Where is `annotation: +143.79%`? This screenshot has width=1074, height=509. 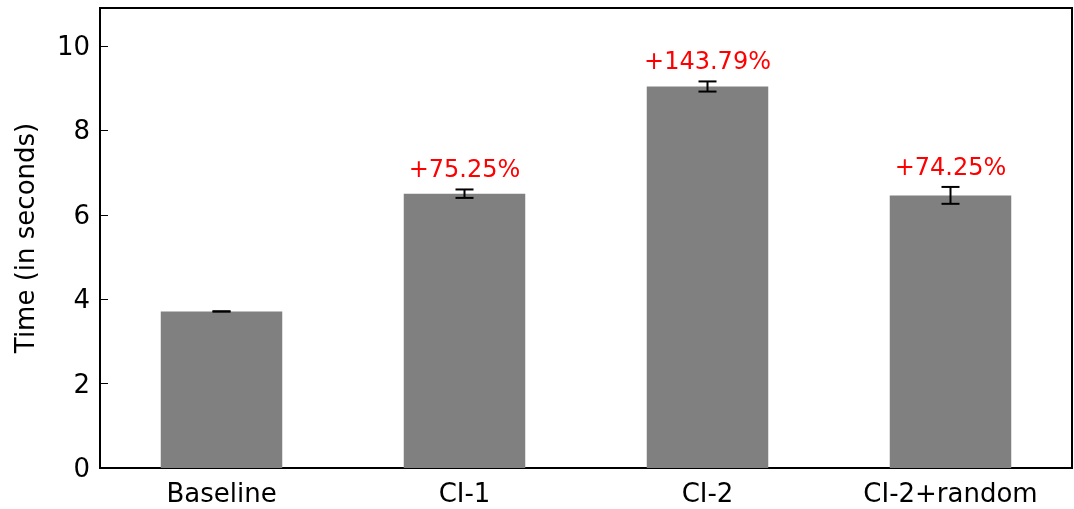 annotation: +143.79% is located at coordinates (707, 61).